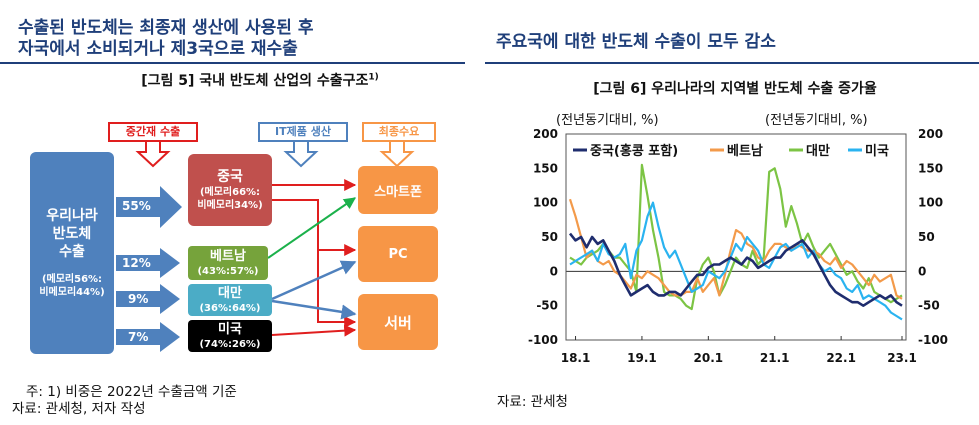 The image size is (979, 425). Describe the element at coordinates (576, 358) in the screenshot. I see `x-tick-label: 18.1` at that location.